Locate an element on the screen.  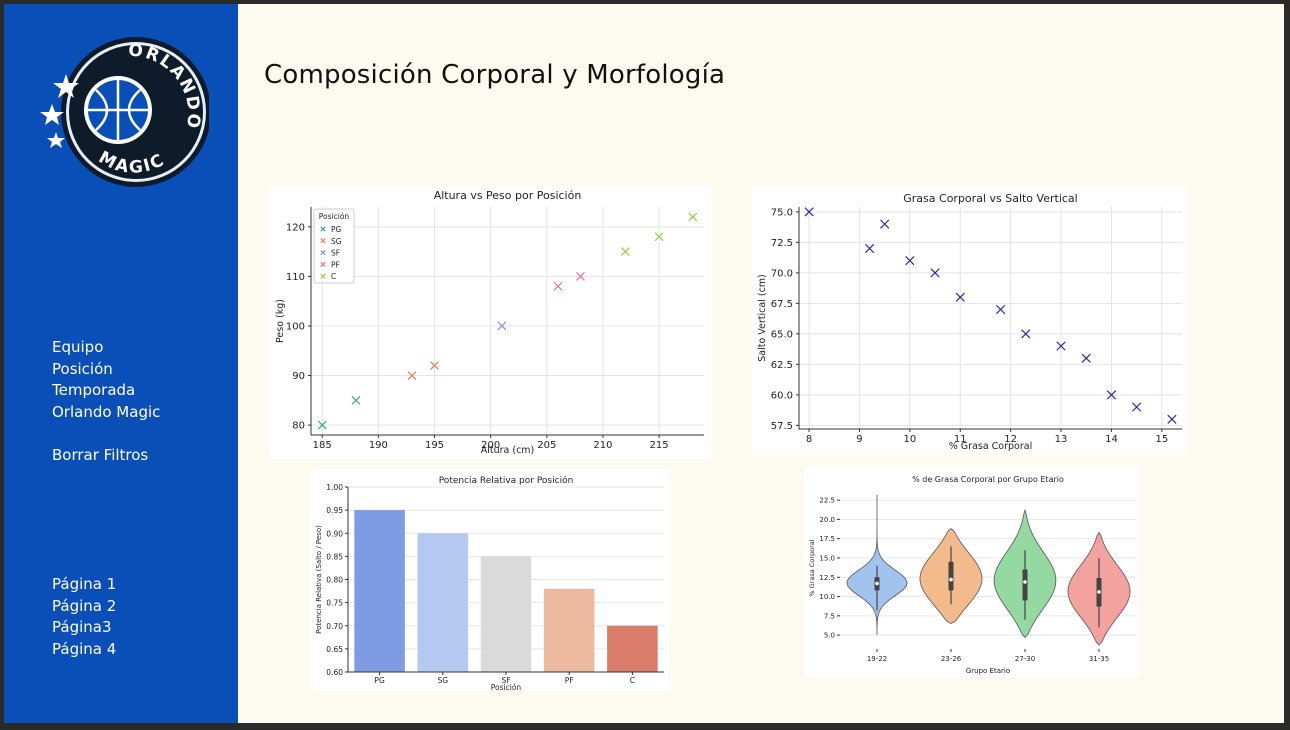
legend-marker-pf is located at coordinates (323, 264).